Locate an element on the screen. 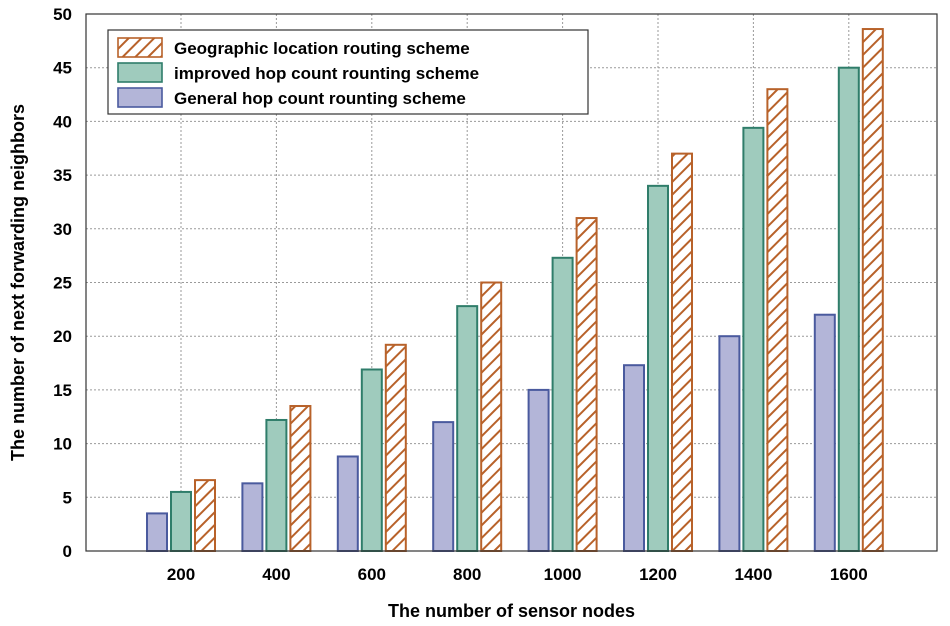 This screenshot has width=950, height=626. y-tick-label: 50 is located at coordinates (62, 14).